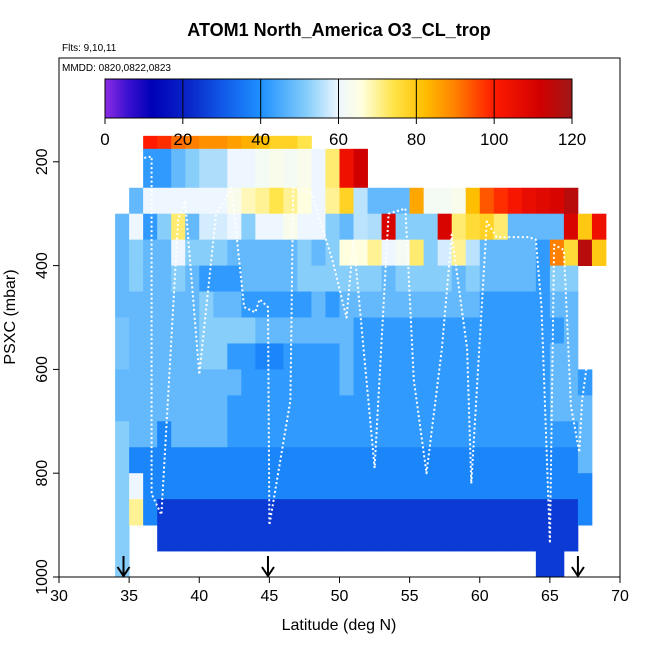 Image resolution: width=650 pixels, height=650 pixels. I want to click on down-arrow-icon, so click(123, 572).